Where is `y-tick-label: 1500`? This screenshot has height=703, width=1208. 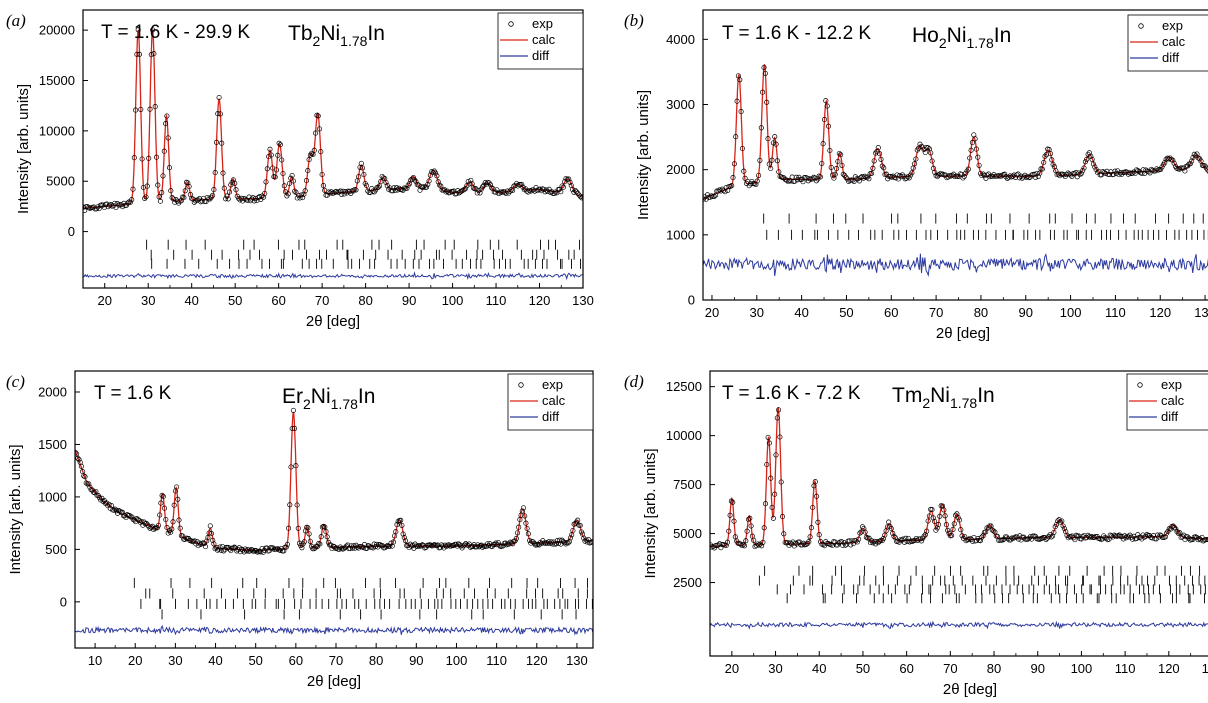
y-tick-label: 1500 is located at coordinates (52, 444).